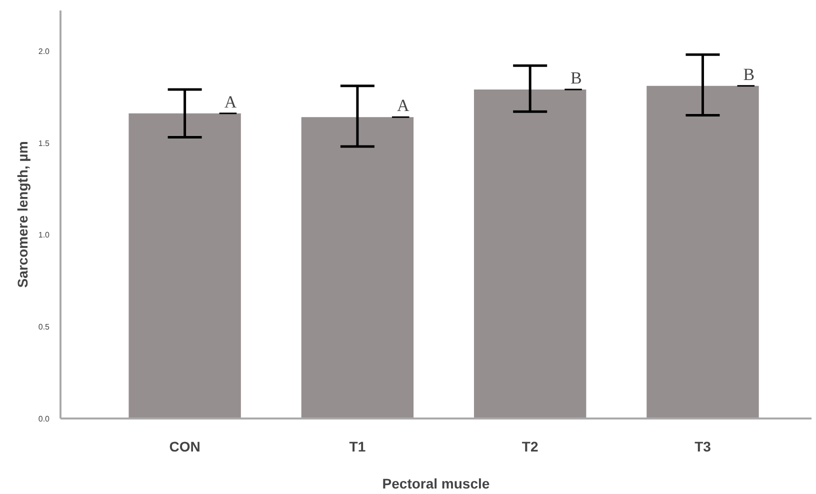 The image size is (816, 494). Describe the element at coordinates (44, 419) in the screenshot. I see `y-tick-label: 0.0` at that location.